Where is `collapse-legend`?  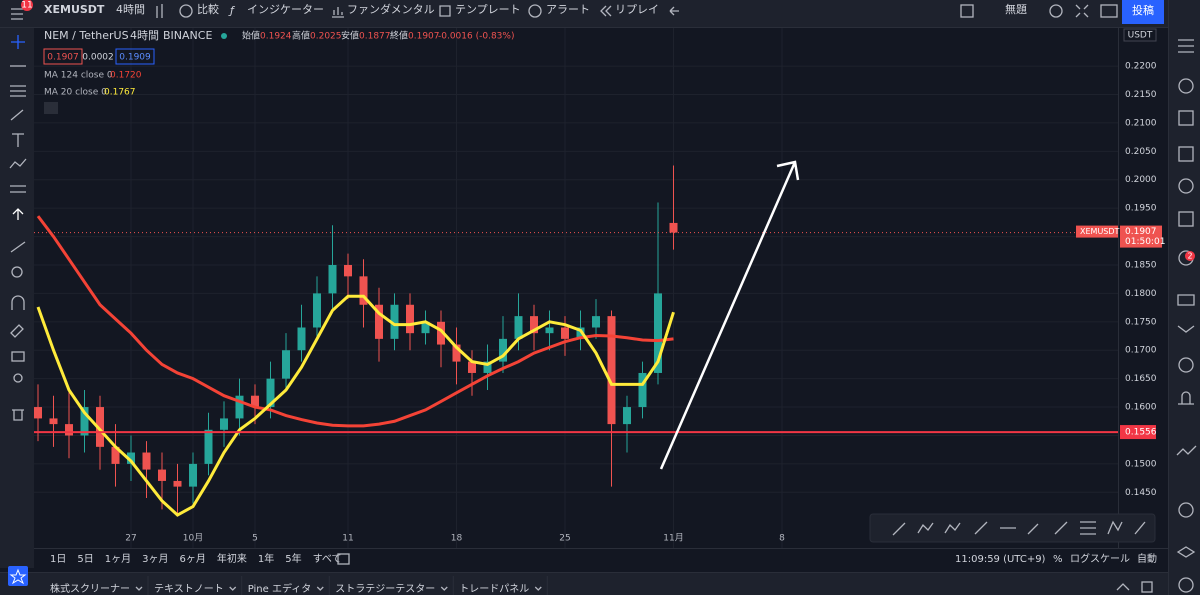 collapse-legend is located at coordinates (51, 108).